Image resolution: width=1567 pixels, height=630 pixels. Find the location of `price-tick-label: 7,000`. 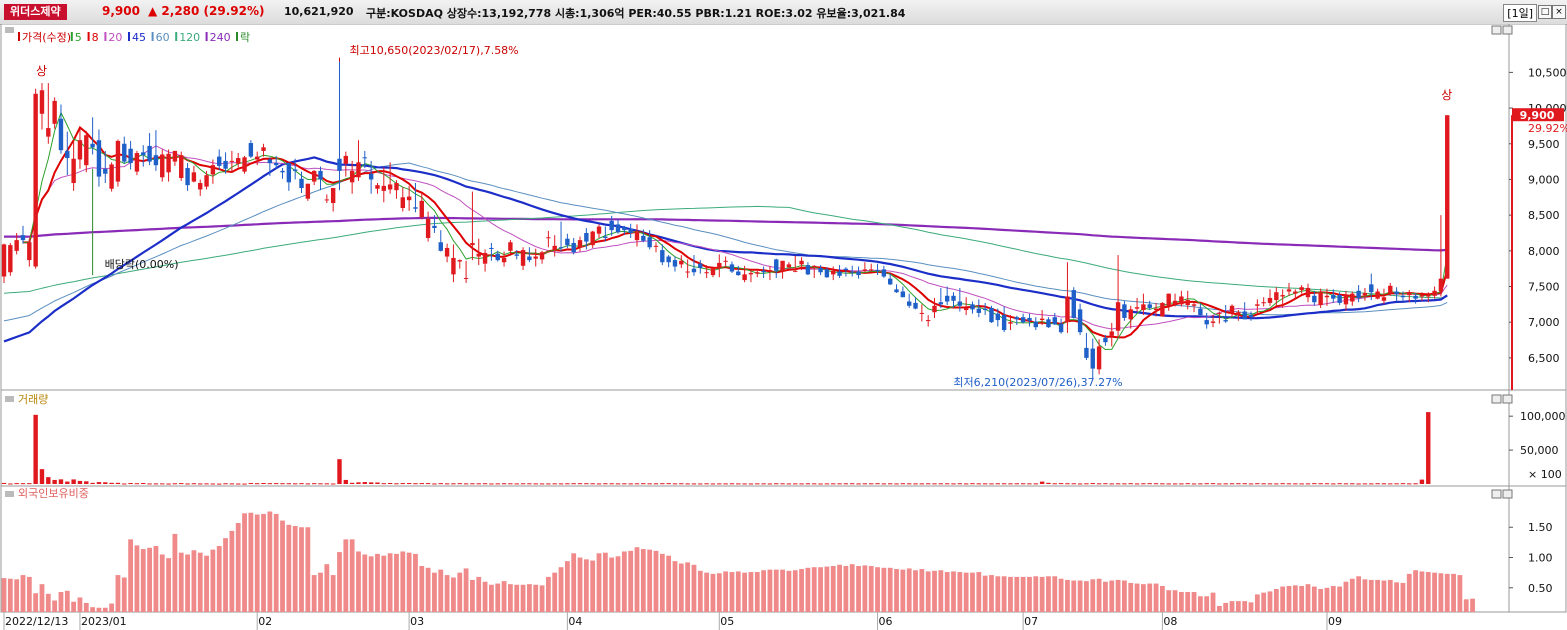

price-tick-label: 7,000 is located at coordinates (1544, 322).